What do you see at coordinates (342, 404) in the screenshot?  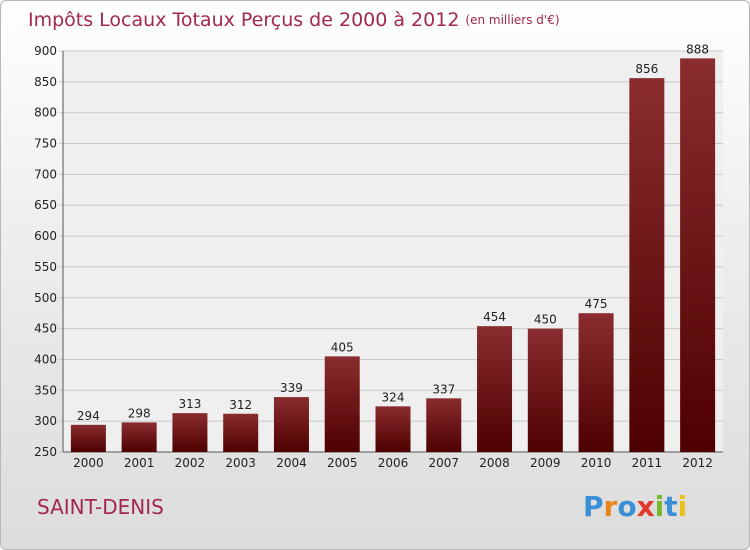 I see `bar-2005` at bounding box center [342, 404].